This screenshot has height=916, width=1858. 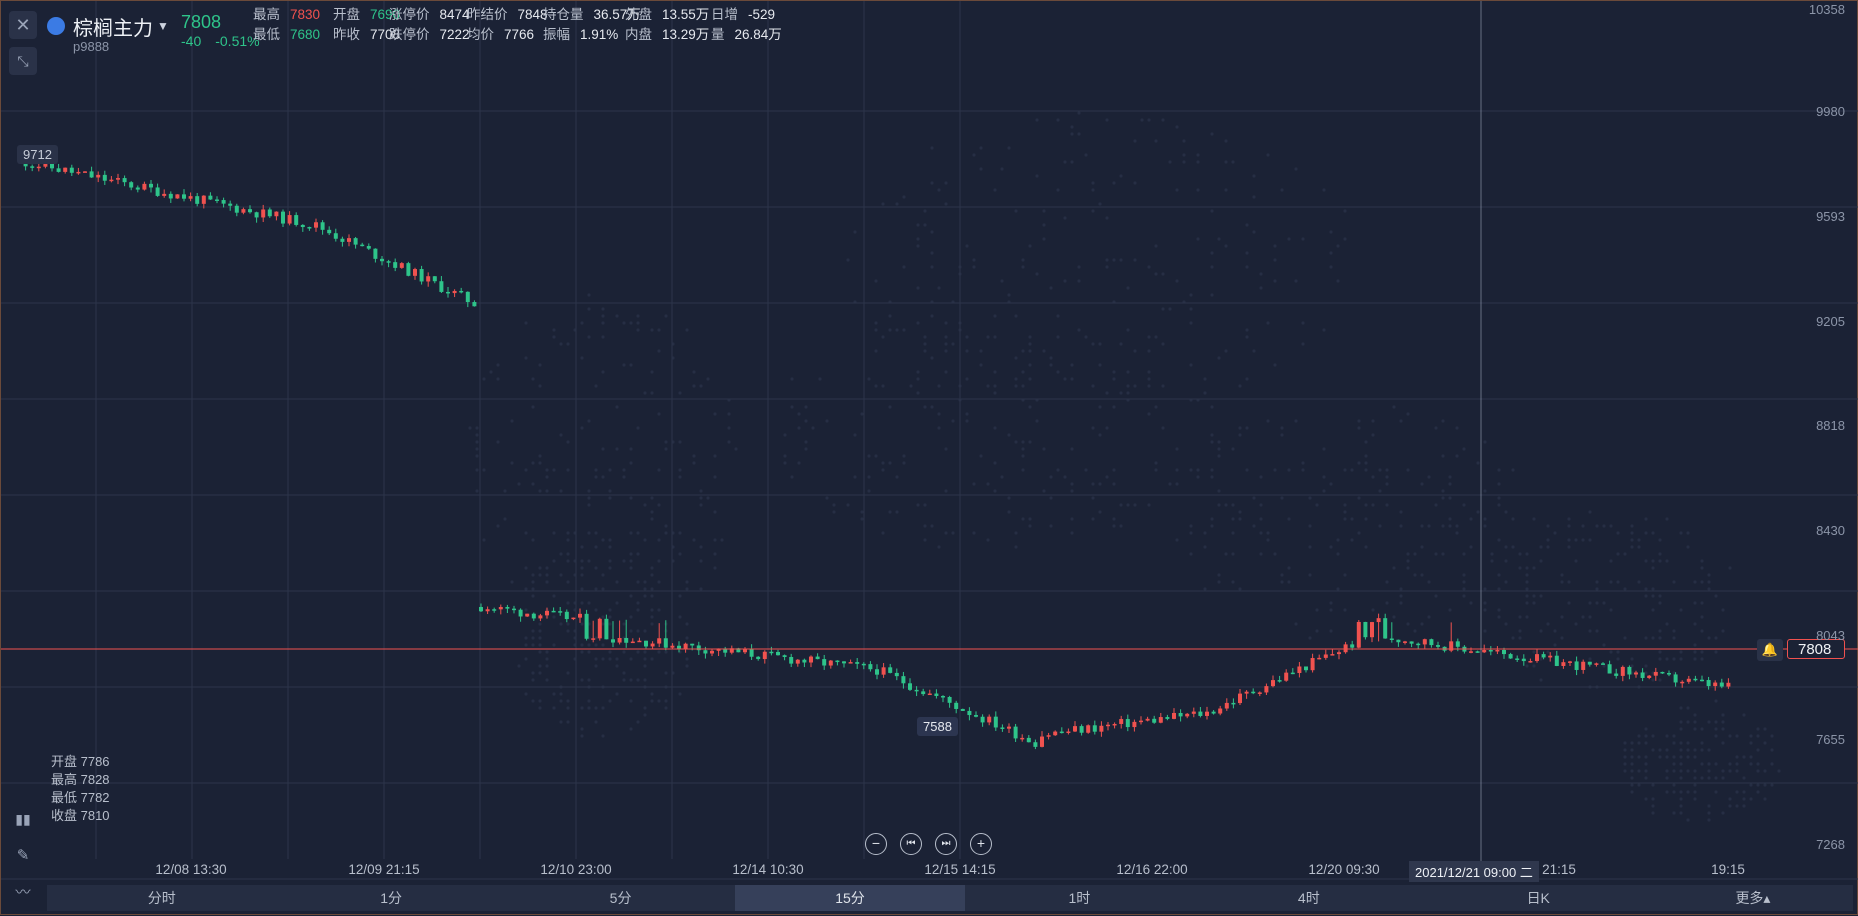 I want to click on stat-label: 内盘, so click(x=638, y=34).